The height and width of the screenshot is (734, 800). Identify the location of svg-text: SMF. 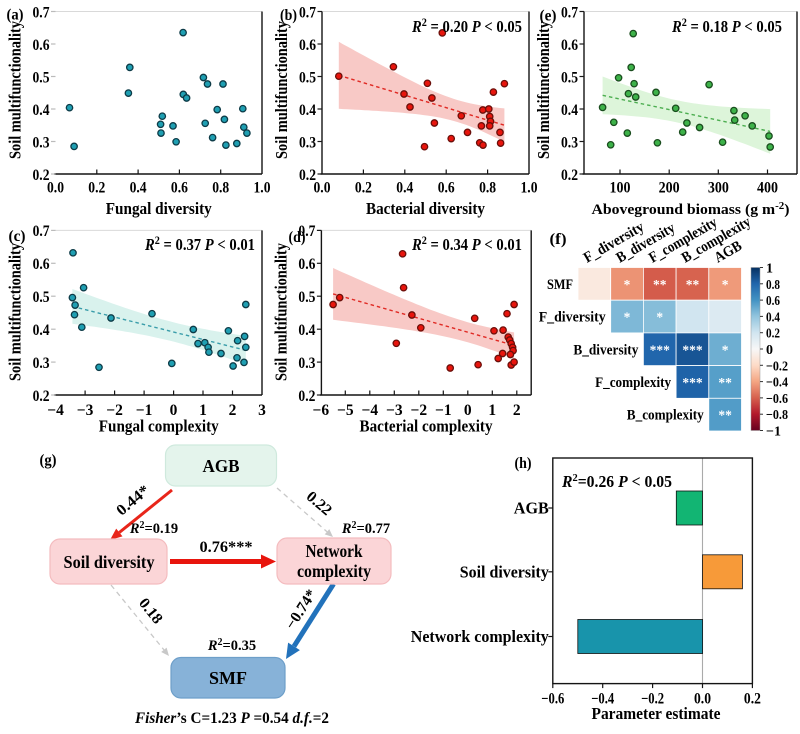
(560, 285).